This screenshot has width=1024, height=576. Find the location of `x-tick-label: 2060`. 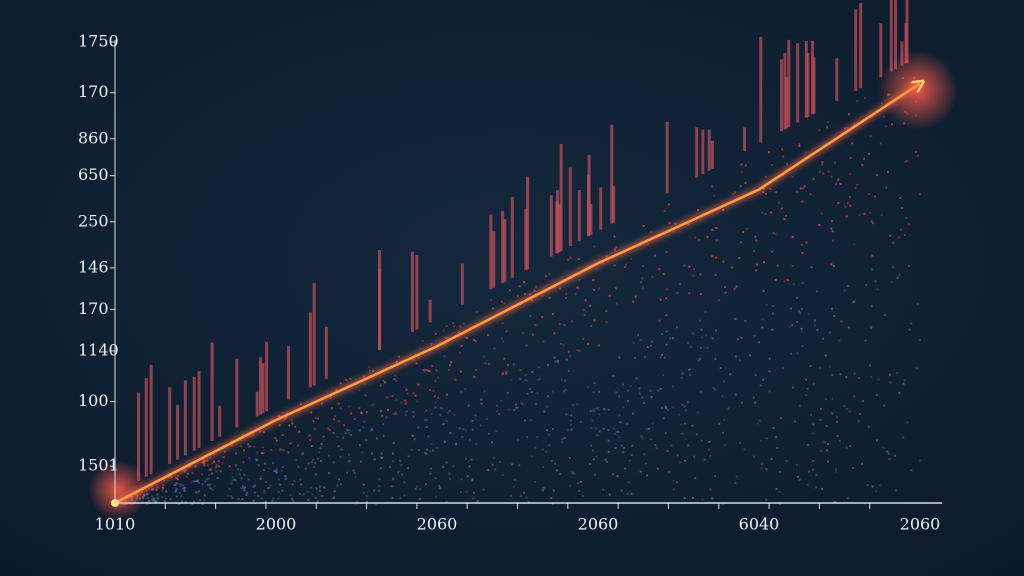

x-tick-label: 2060 is located at coordinates (920, 524).